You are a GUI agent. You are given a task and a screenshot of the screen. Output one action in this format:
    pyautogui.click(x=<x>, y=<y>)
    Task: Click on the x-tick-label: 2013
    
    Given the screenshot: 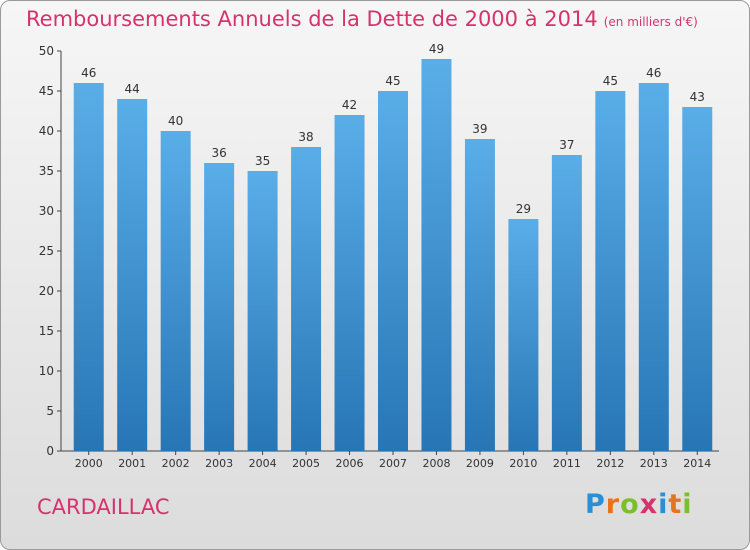 What is the action you would take?
    pyautogui.click(x=654, y=463)
    